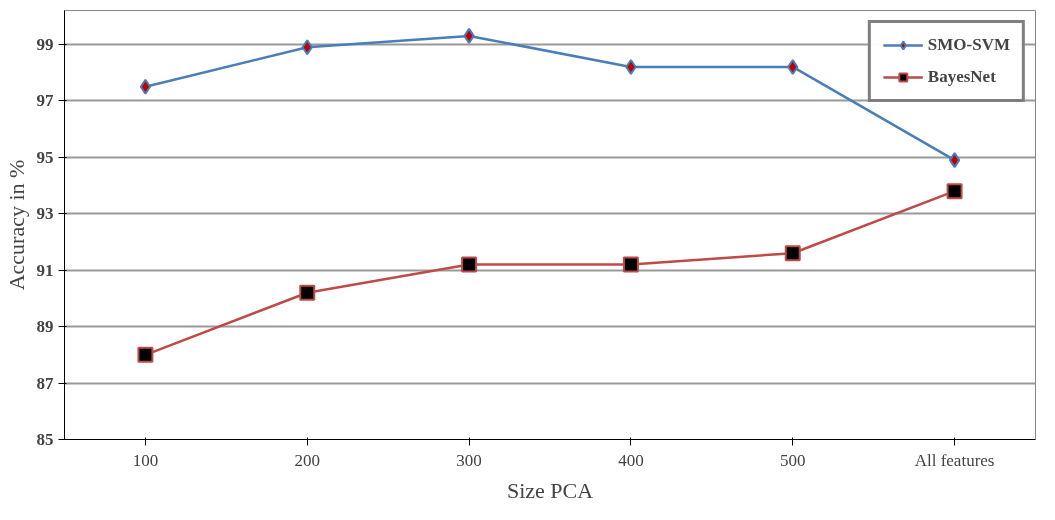 The width and height of the screenshot is (1055, 520). What do you see at coordinates (45, 327) in the screenshot?
I see `y-tick-label: 89` at bounding box center [45, 327].